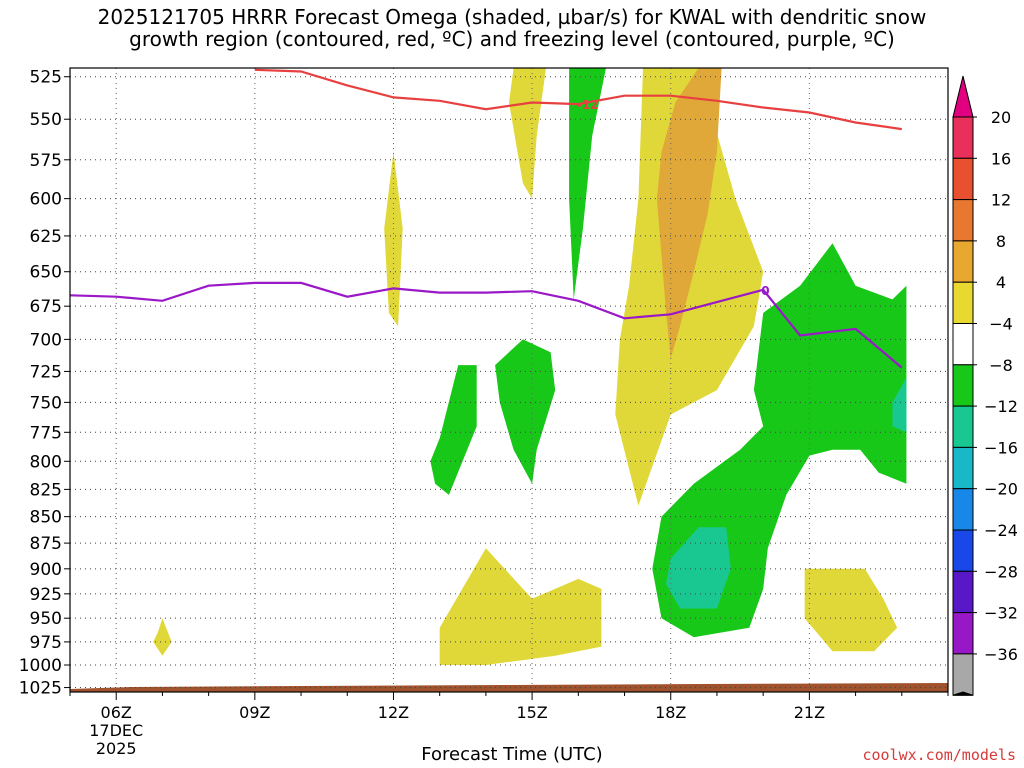  What do you see at coordinates (46, 237) in the screenshot?
I see `y-tick-label: 625` at bounding box center [46, 237].